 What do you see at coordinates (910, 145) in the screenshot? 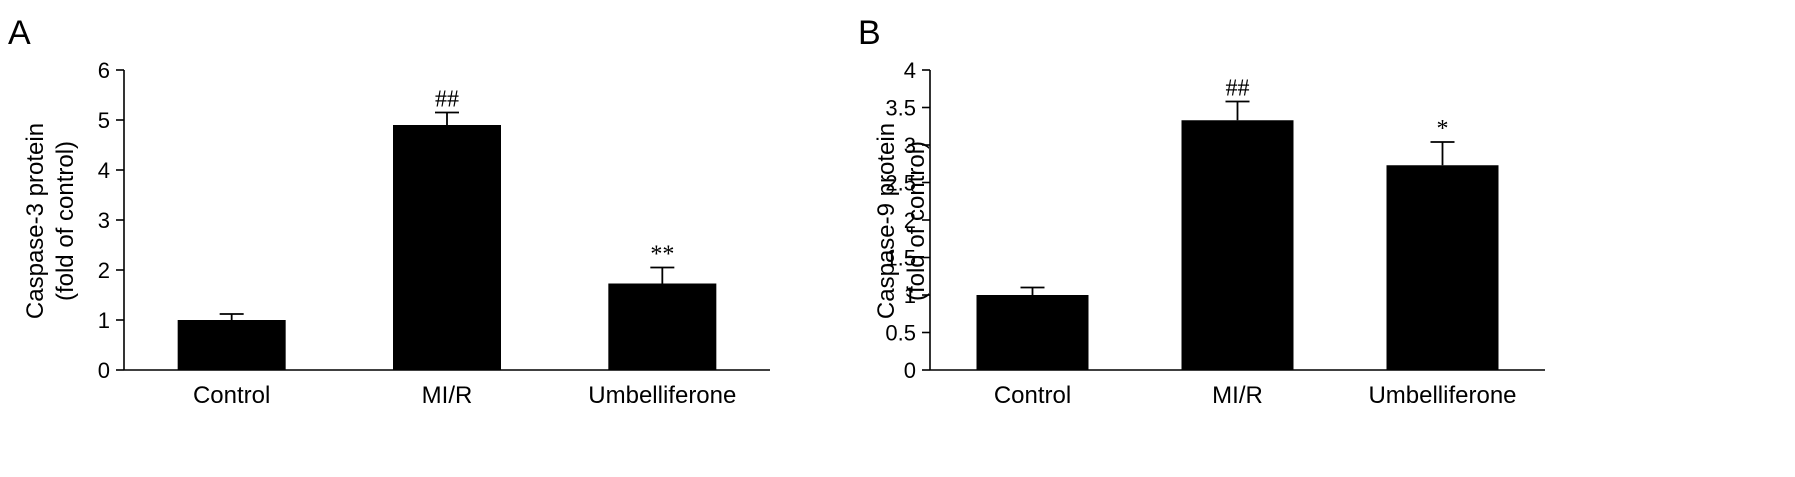
I see `panel-b-ytick-label-6: 3` at bounding box center [910, 145].